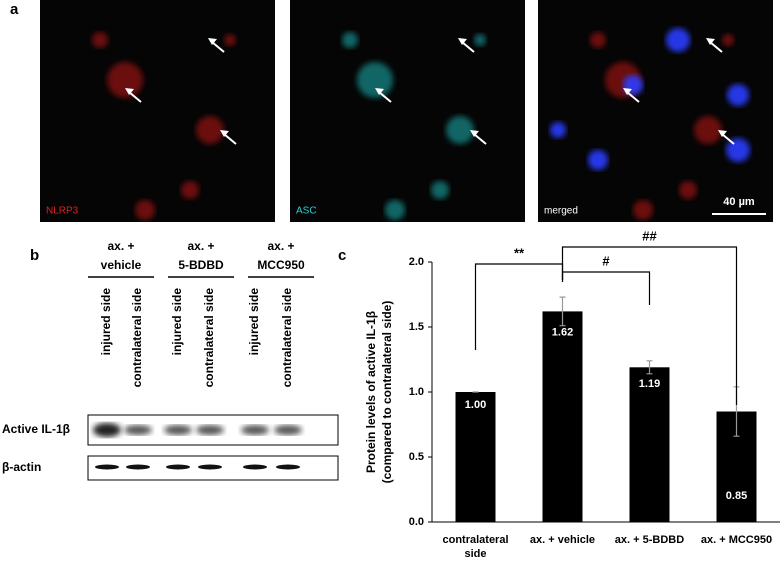 This screenshot has width=784, height=564. Describe the element at coordinates (416, 392) in the screenshot. I see `y-tick-label: 1.0` at that location.